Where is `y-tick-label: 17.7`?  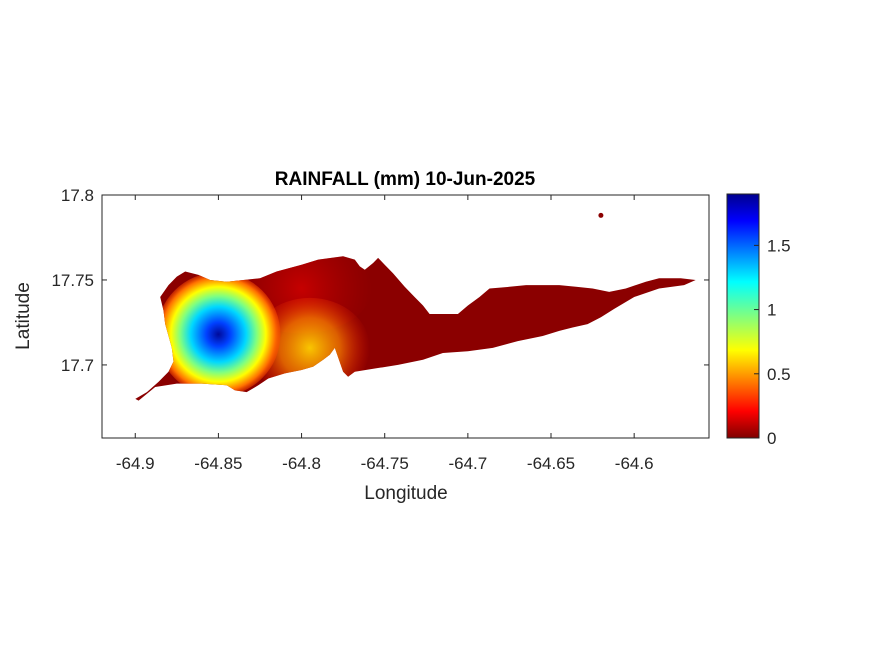
y-tick-label: 17.7 is located at coordinates (77, 365).